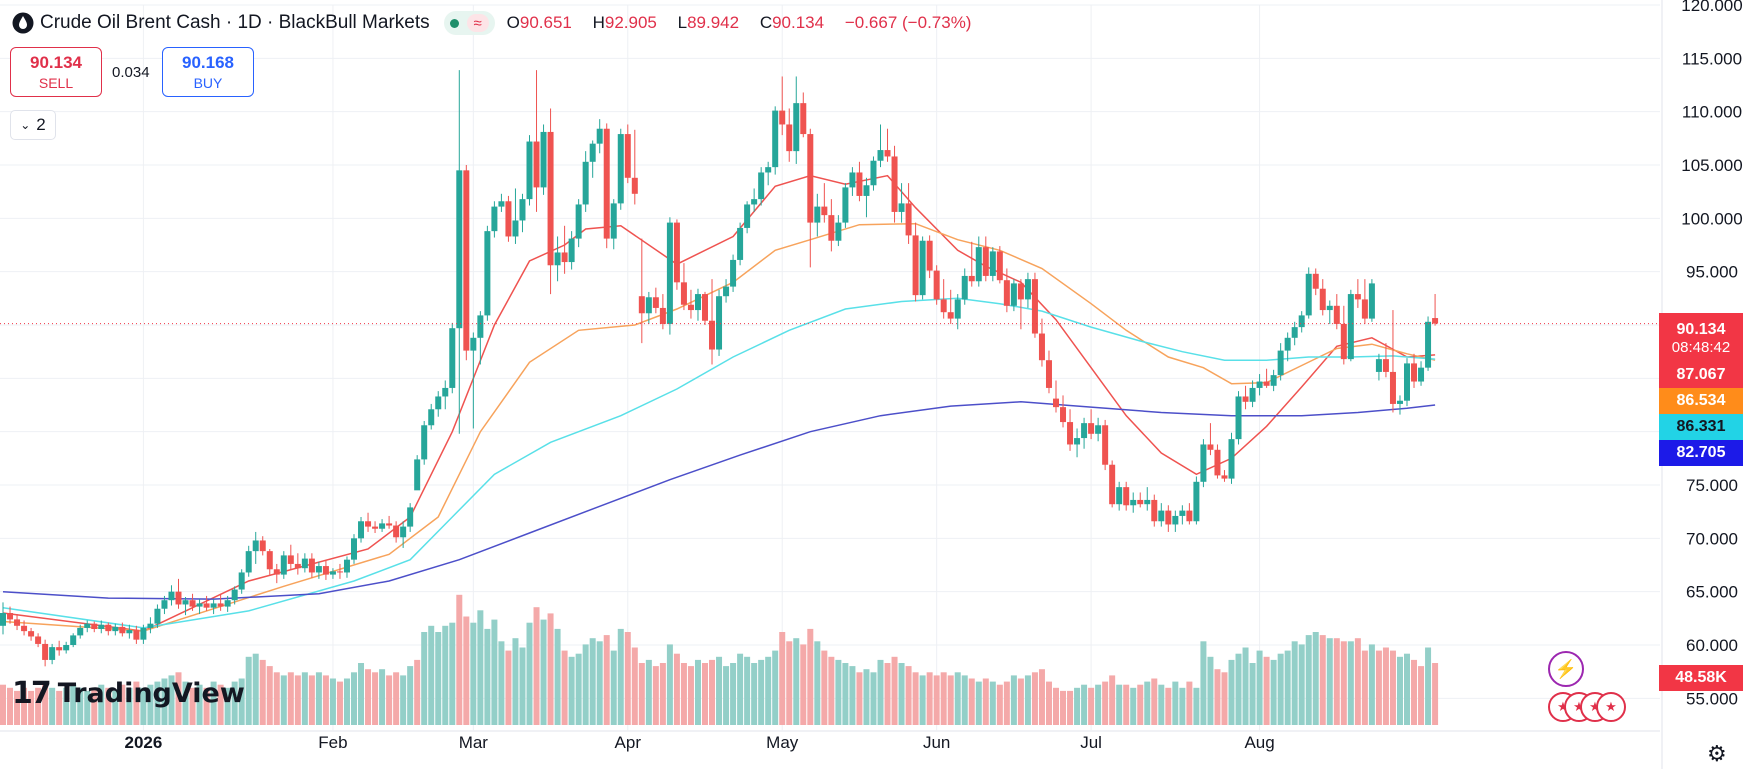  Describe the element at coordinates (33, 125) in the screenshot. I see `indicators-toggle-button: ⌄ 2` at that location.